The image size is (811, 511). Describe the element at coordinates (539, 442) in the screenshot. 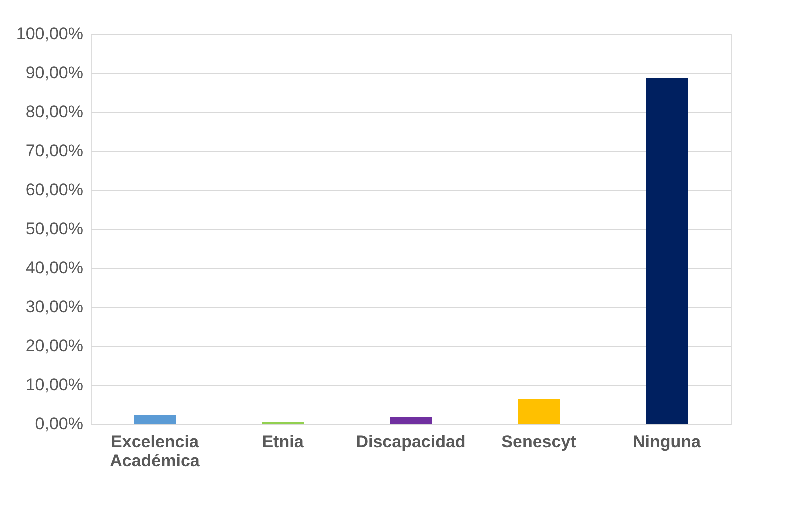

I see `x-tick-label: Senescyt` at that location.